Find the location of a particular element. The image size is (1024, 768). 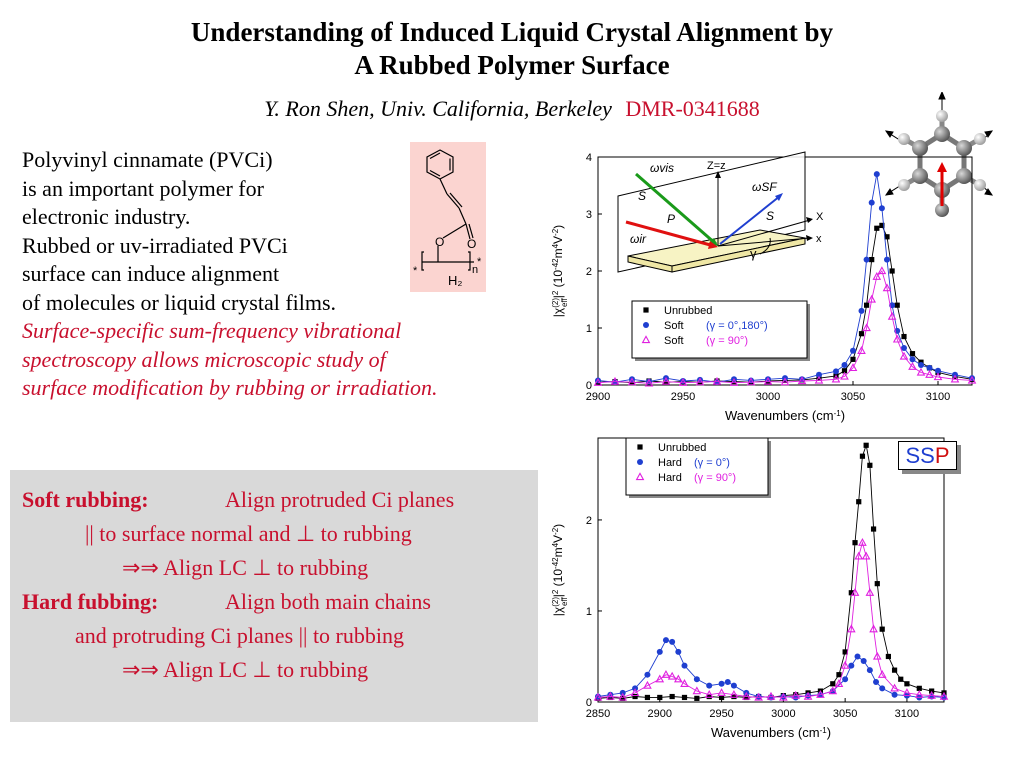

geometry-inset: ωvis Z=z ωSF S S P ωir X x γ is located at coordinates (720, 212).